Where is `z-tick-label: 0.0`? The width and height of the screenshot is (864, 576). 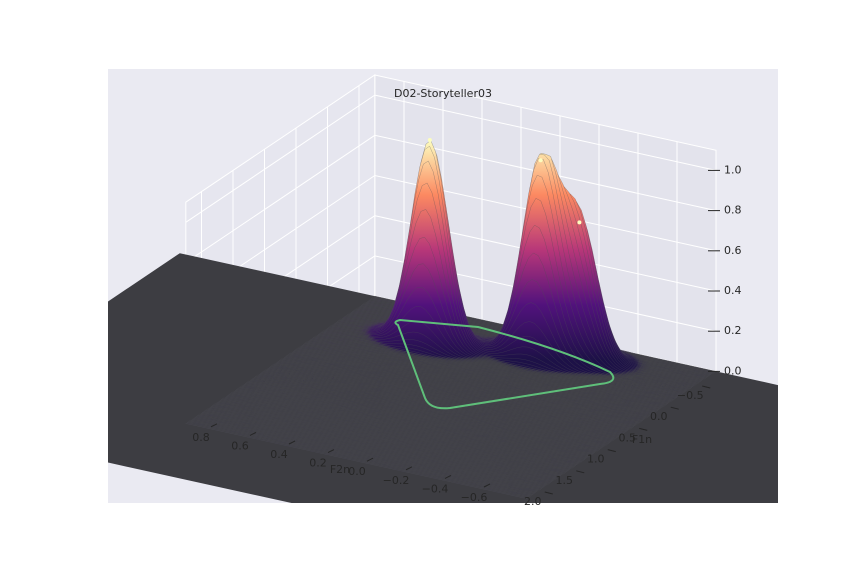
z-tick-label: 0.0 is located at coordinates (733, 370).